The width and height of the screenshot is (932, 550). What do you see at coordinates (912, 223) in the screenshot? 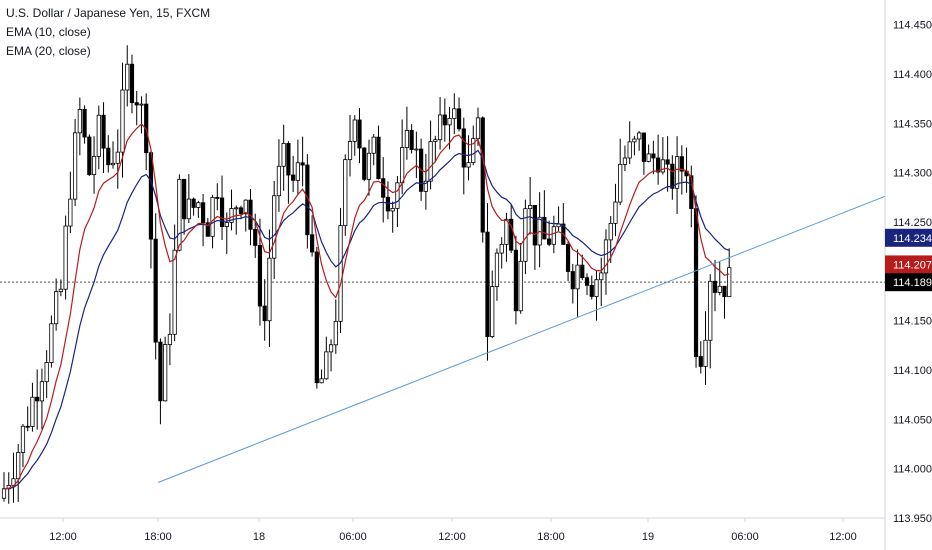
I see `price-tick-label: 114.250` at bounding box center [912, 223].